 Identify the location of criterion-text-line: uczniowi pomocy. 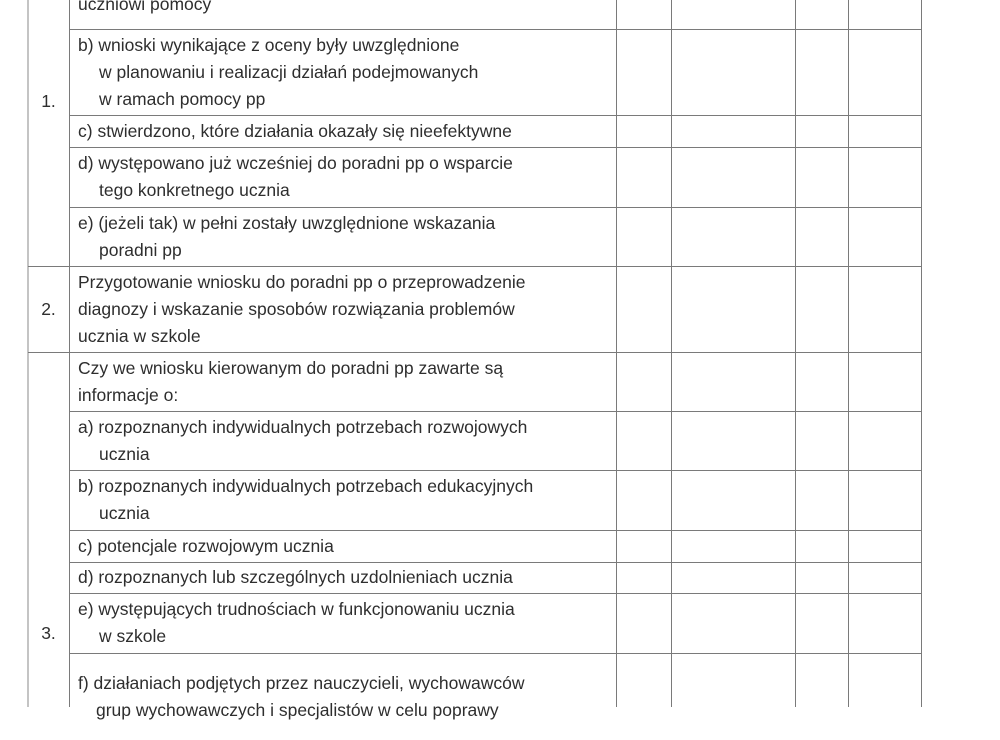
(145, 7).